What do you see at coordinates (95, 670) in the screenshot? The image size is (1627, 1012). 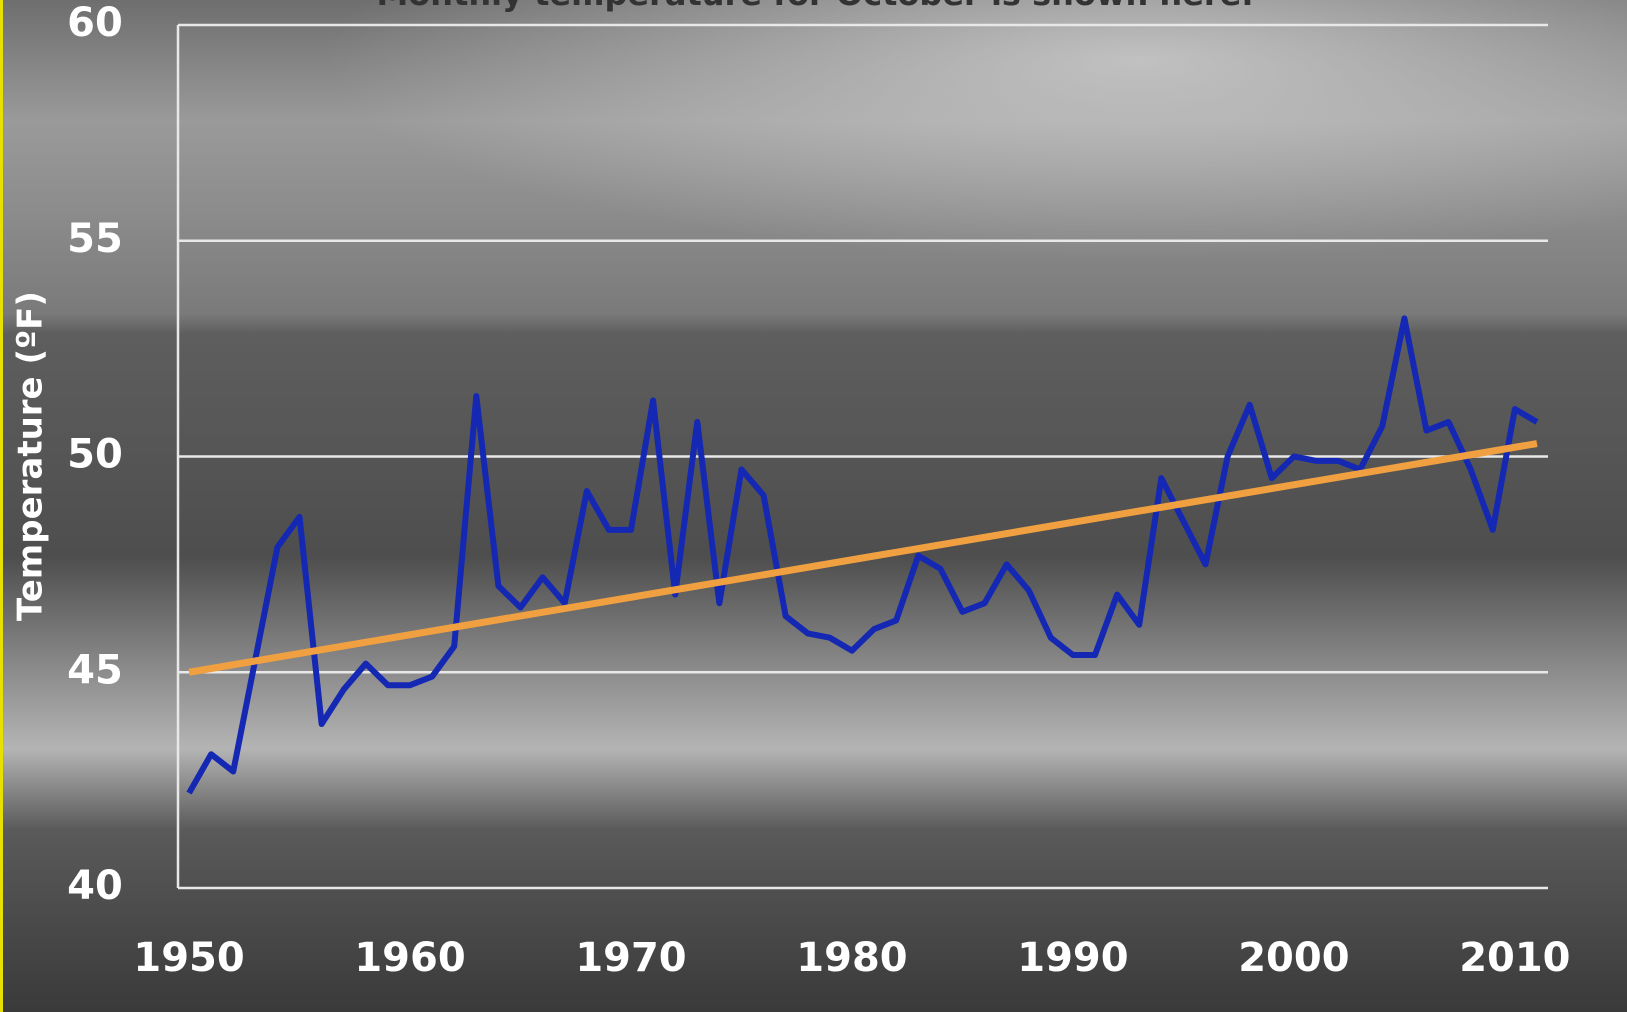 I see `y-tick-label: 45` at bounding box center [95, 670].